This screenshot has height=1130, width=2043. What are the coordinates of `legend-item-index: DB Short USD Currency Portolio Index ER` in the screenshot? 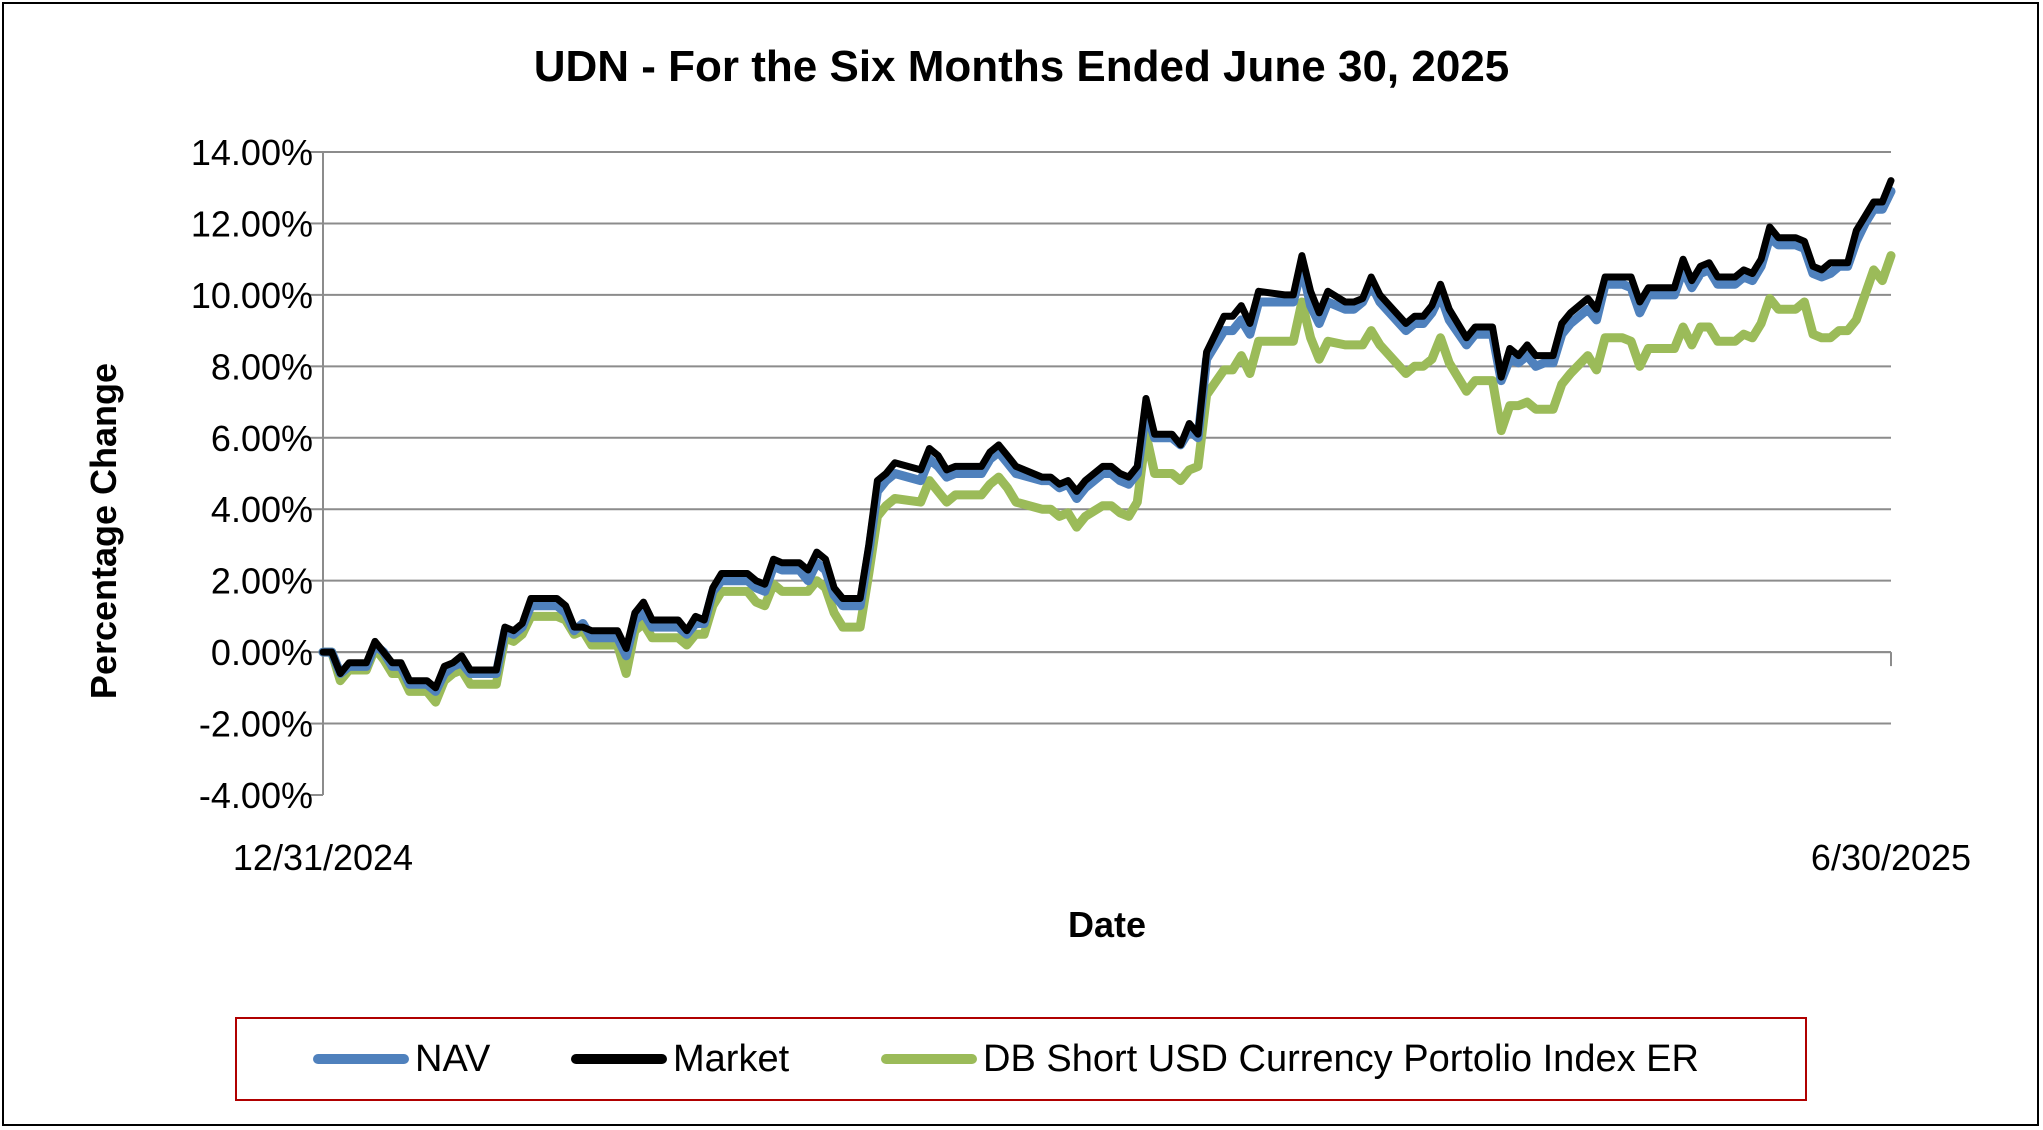 It's located at (1290, 1059).